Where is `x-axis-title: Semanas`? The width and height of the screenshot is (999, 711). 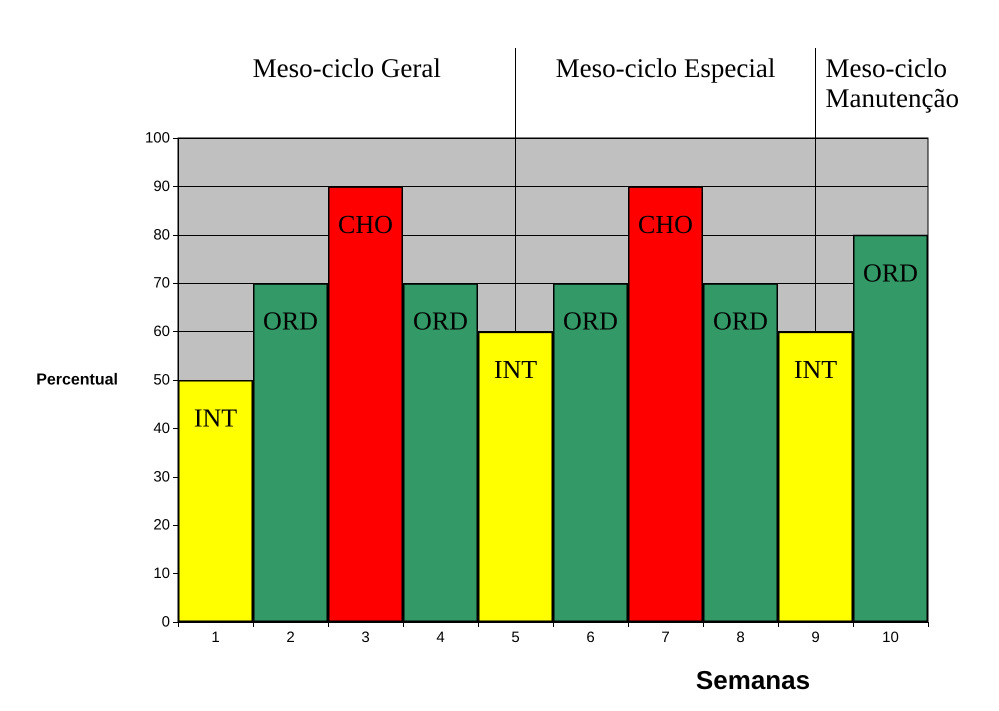 x-axis-title: Semanas is located at coordinates (753, 680).